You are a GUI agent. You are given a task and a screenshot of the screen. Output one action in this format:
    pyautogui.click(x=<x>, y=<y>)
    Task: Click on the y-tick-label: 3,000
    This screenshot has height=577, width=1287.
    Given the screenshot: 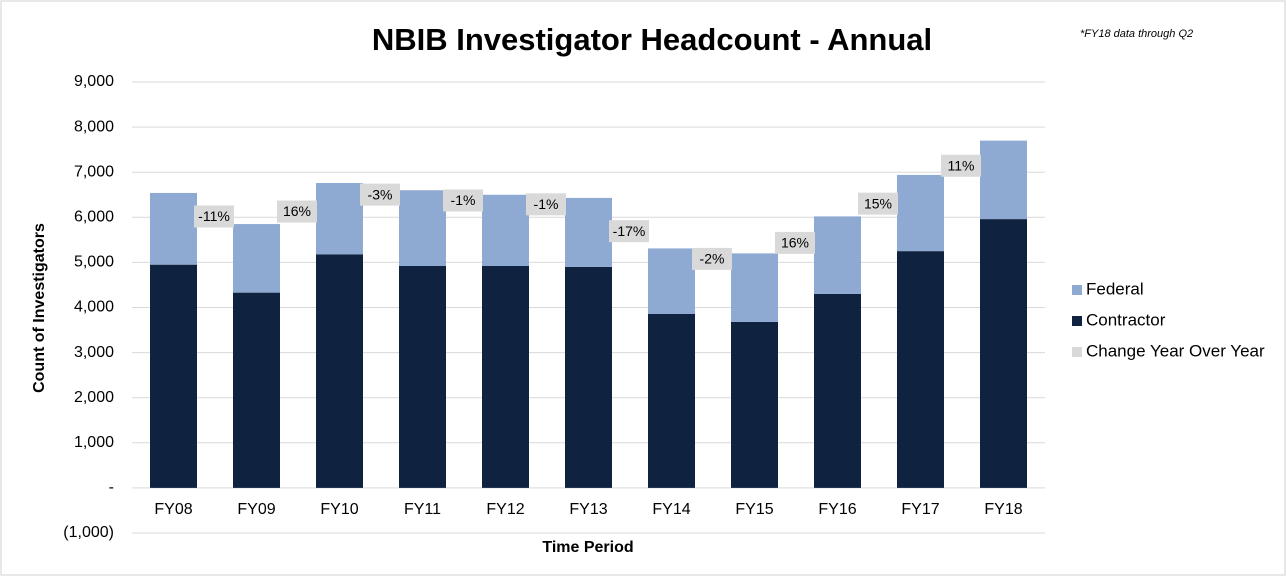 What is the action you would take?
    pyautogui.click(x=94, y=352)
    